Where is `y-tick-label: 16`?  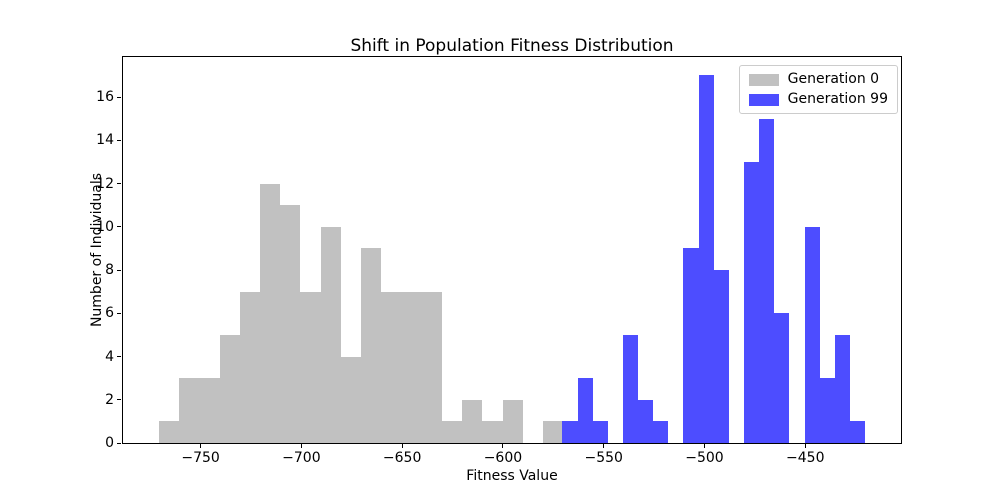 y-tick-label: 16 is located at coordinates (105, 97).